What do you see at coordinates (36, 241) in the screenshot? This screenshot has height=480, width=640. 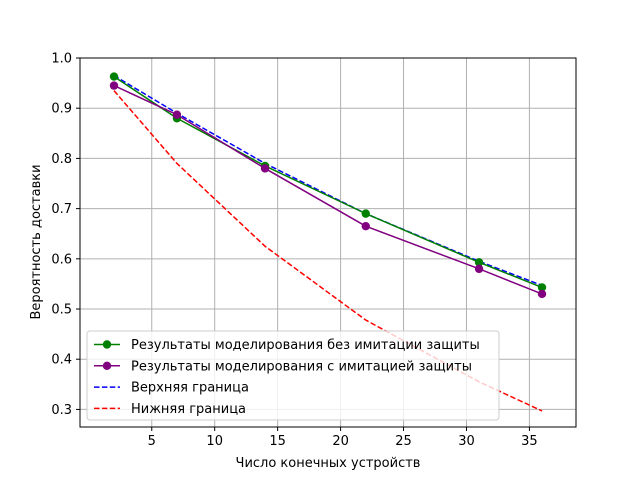 I see `y-axis-label: Вероятность доставки` at bounding box center [36, 241].